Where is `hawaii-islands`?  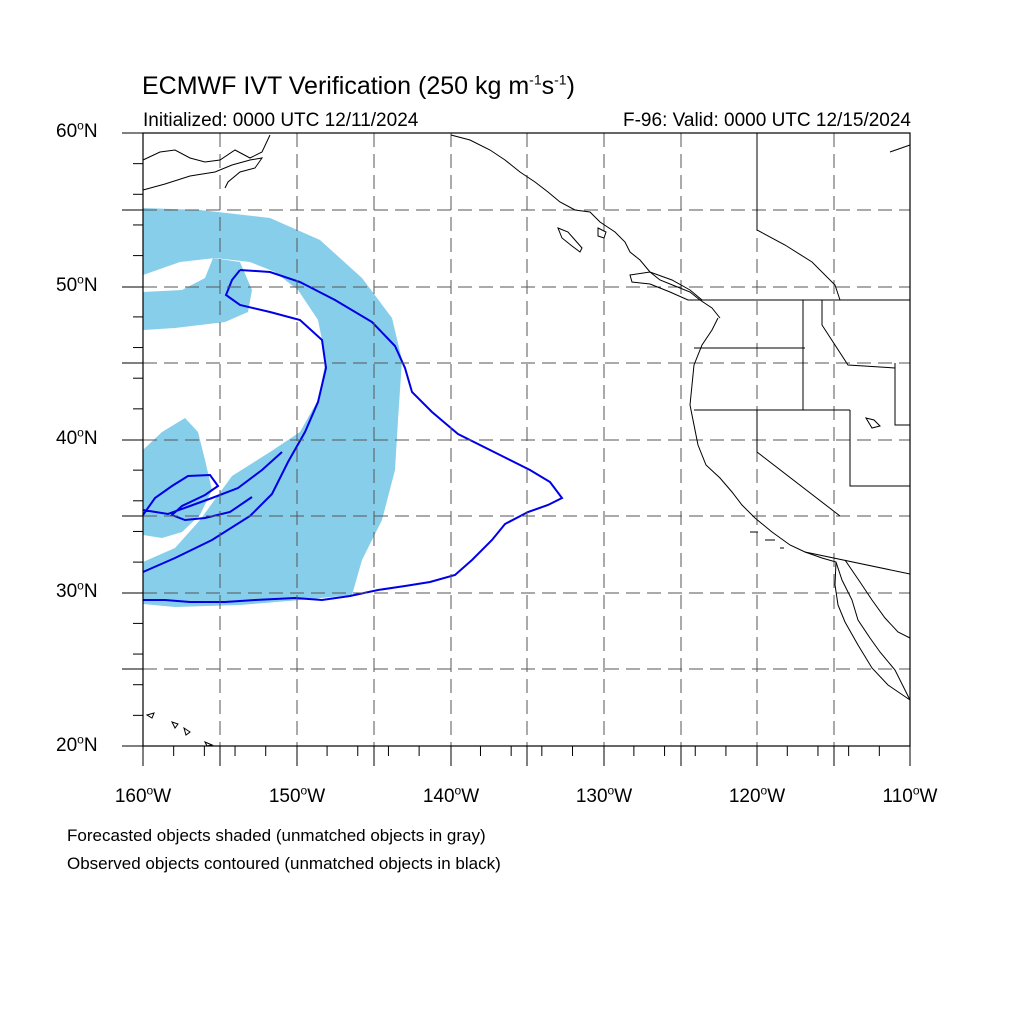
hawaii-islands is located at coordinates (179, 729).